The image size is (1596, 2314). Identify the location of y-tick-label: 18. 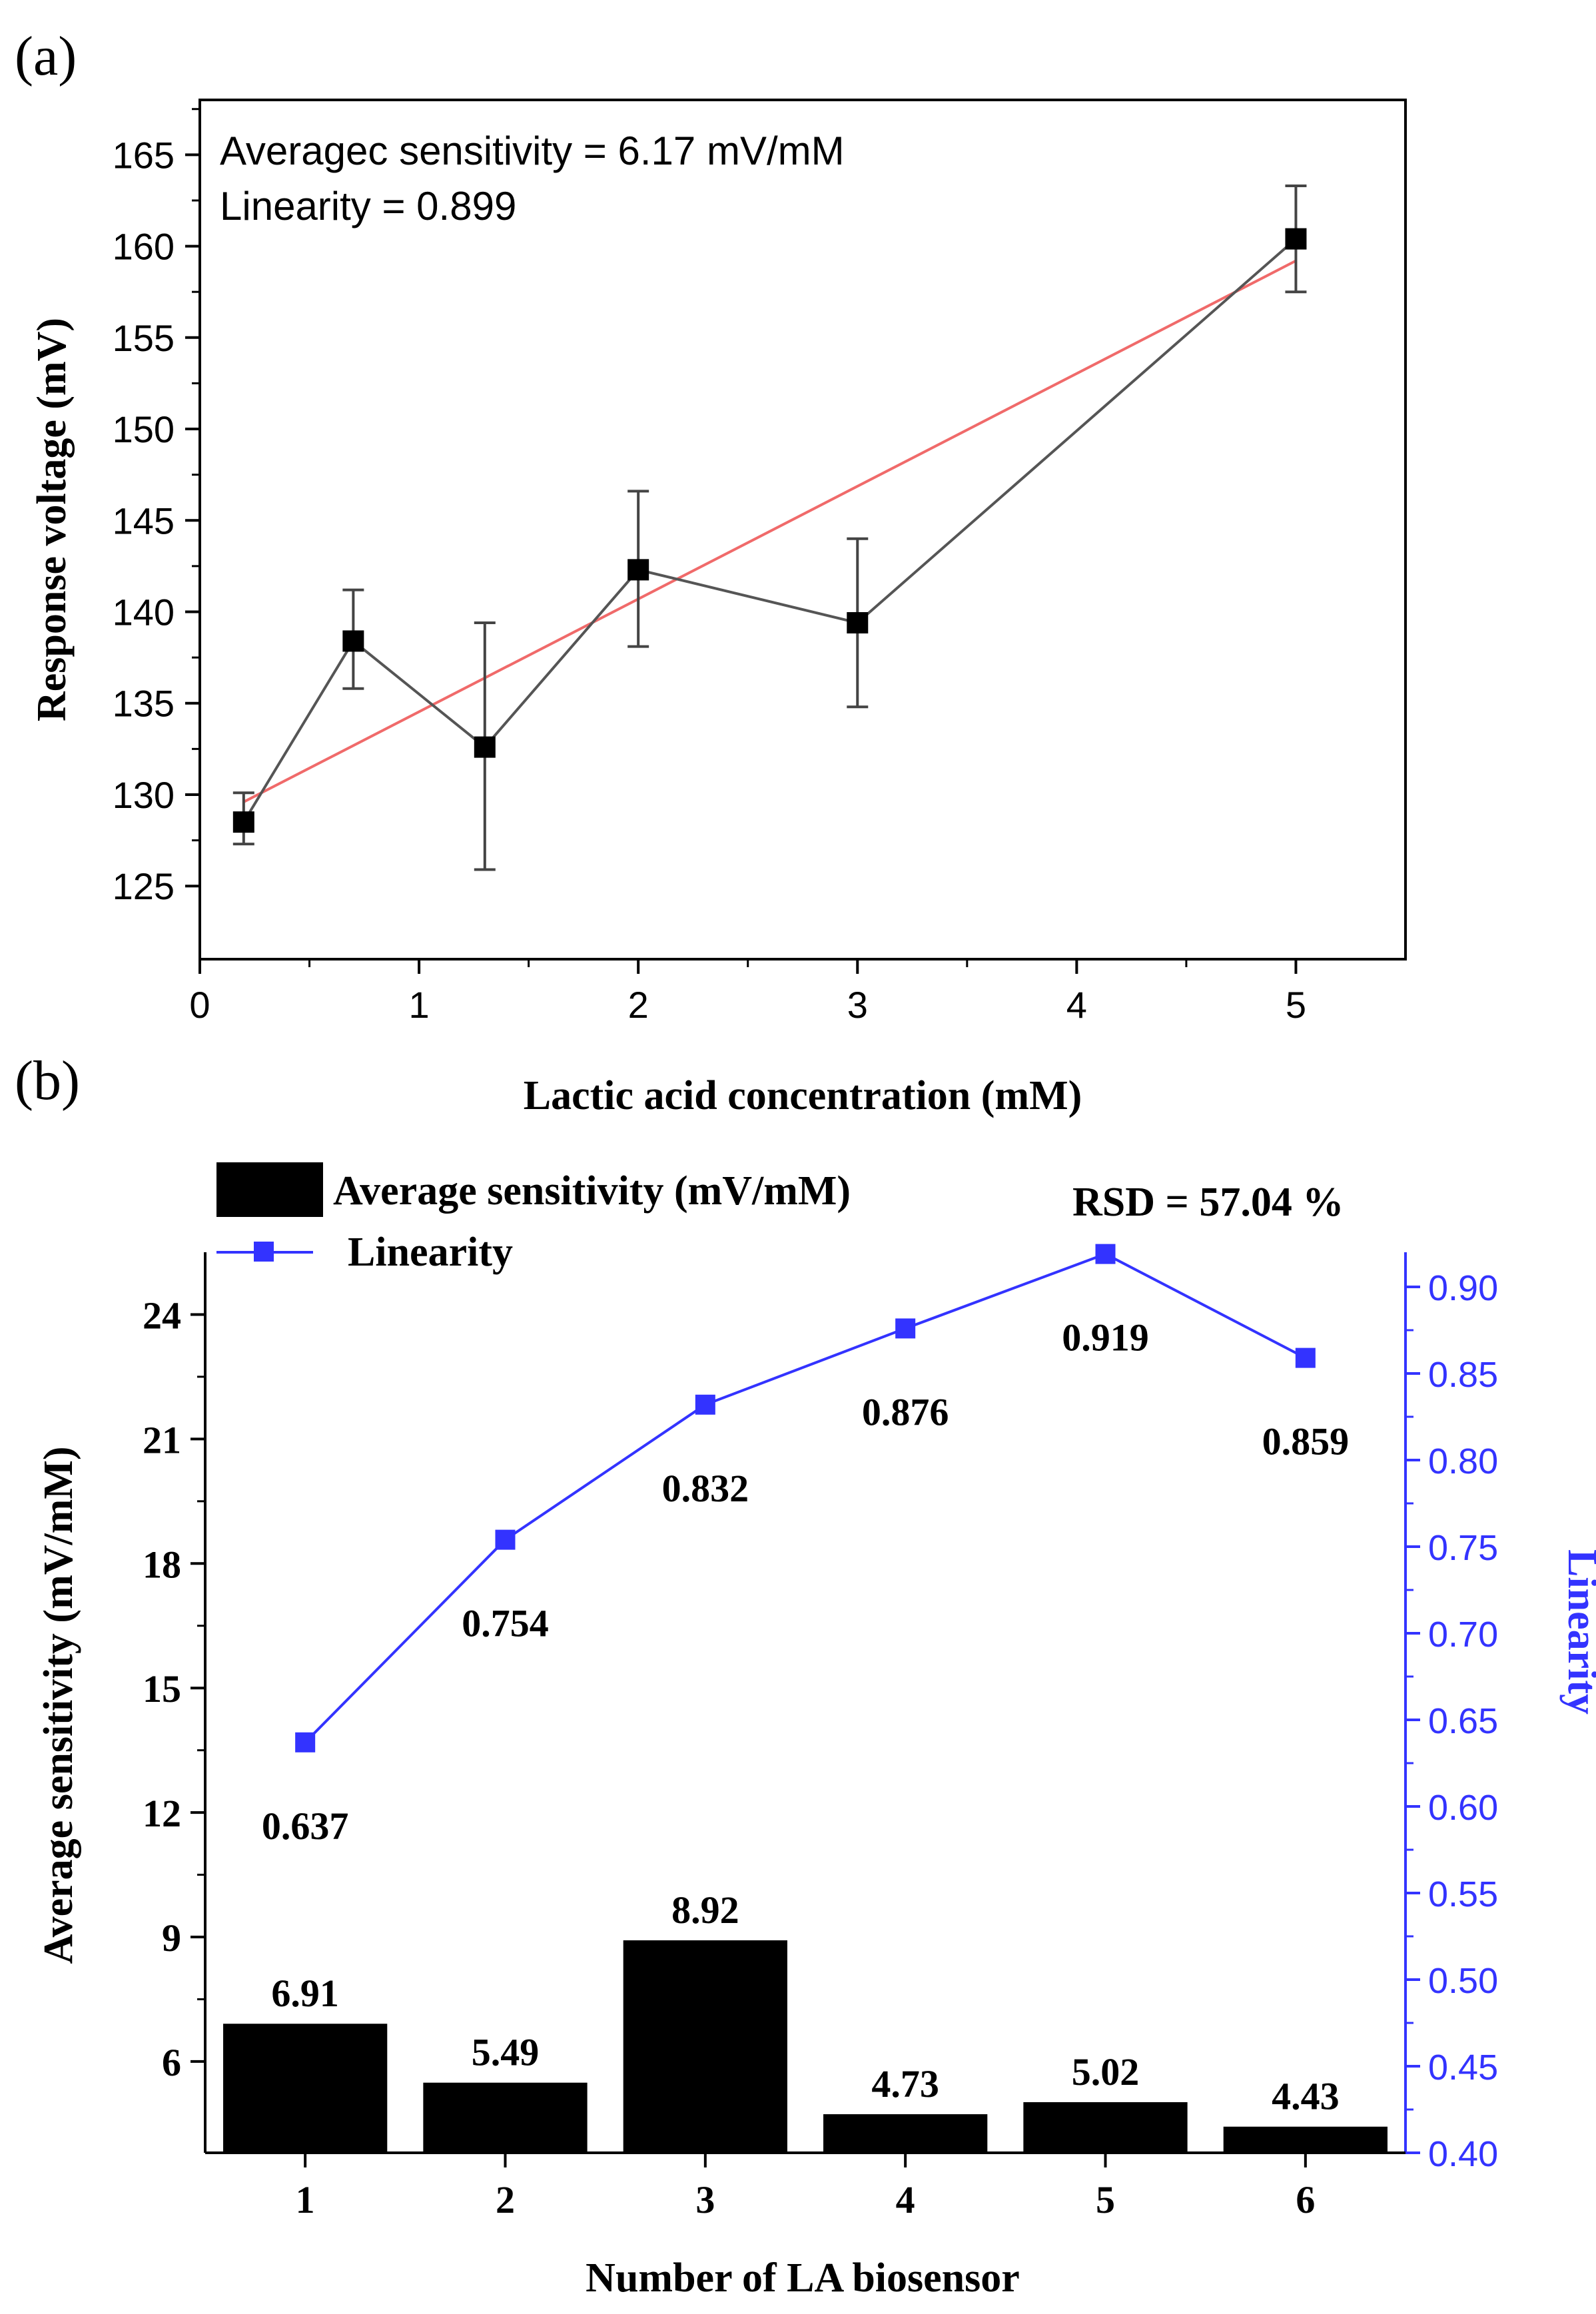
(162, 1564).